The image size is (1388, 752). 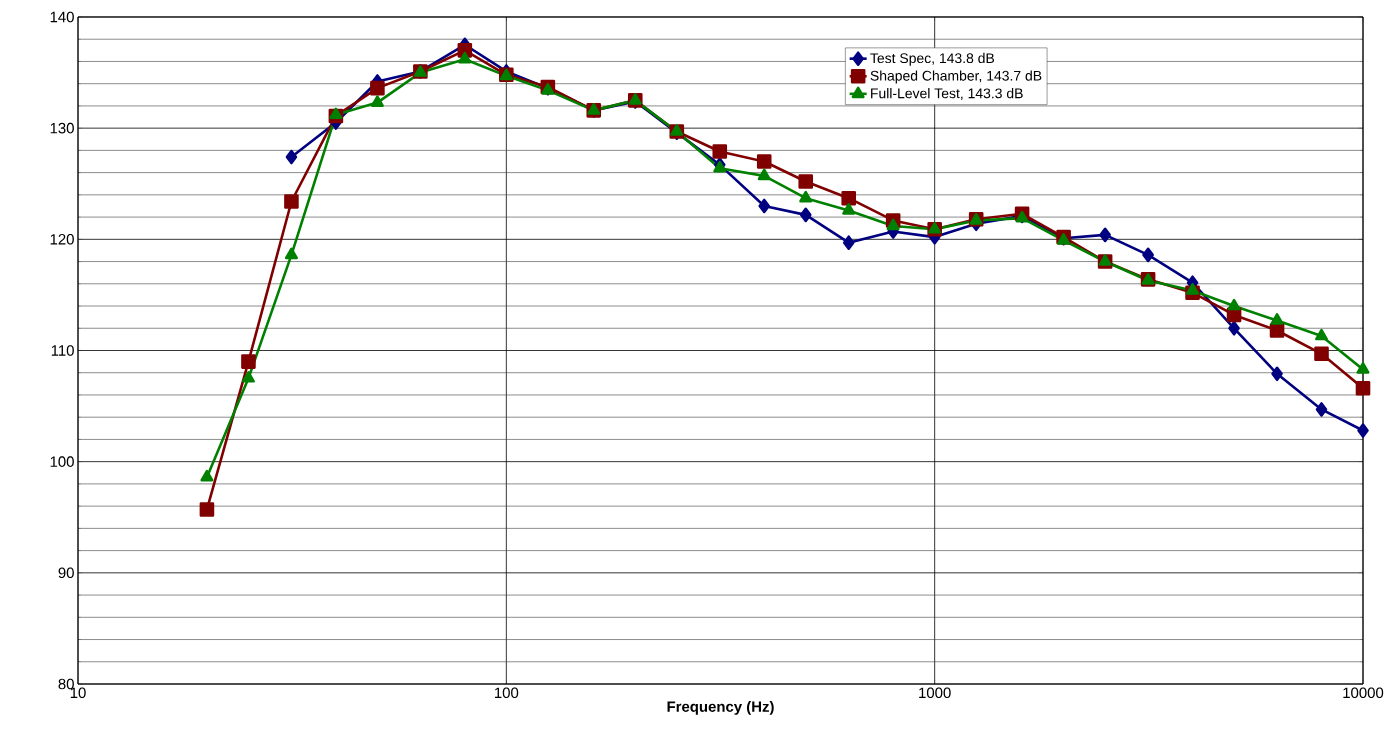 I want to click on y-tick-label: 90, so click(x=66, y=573).